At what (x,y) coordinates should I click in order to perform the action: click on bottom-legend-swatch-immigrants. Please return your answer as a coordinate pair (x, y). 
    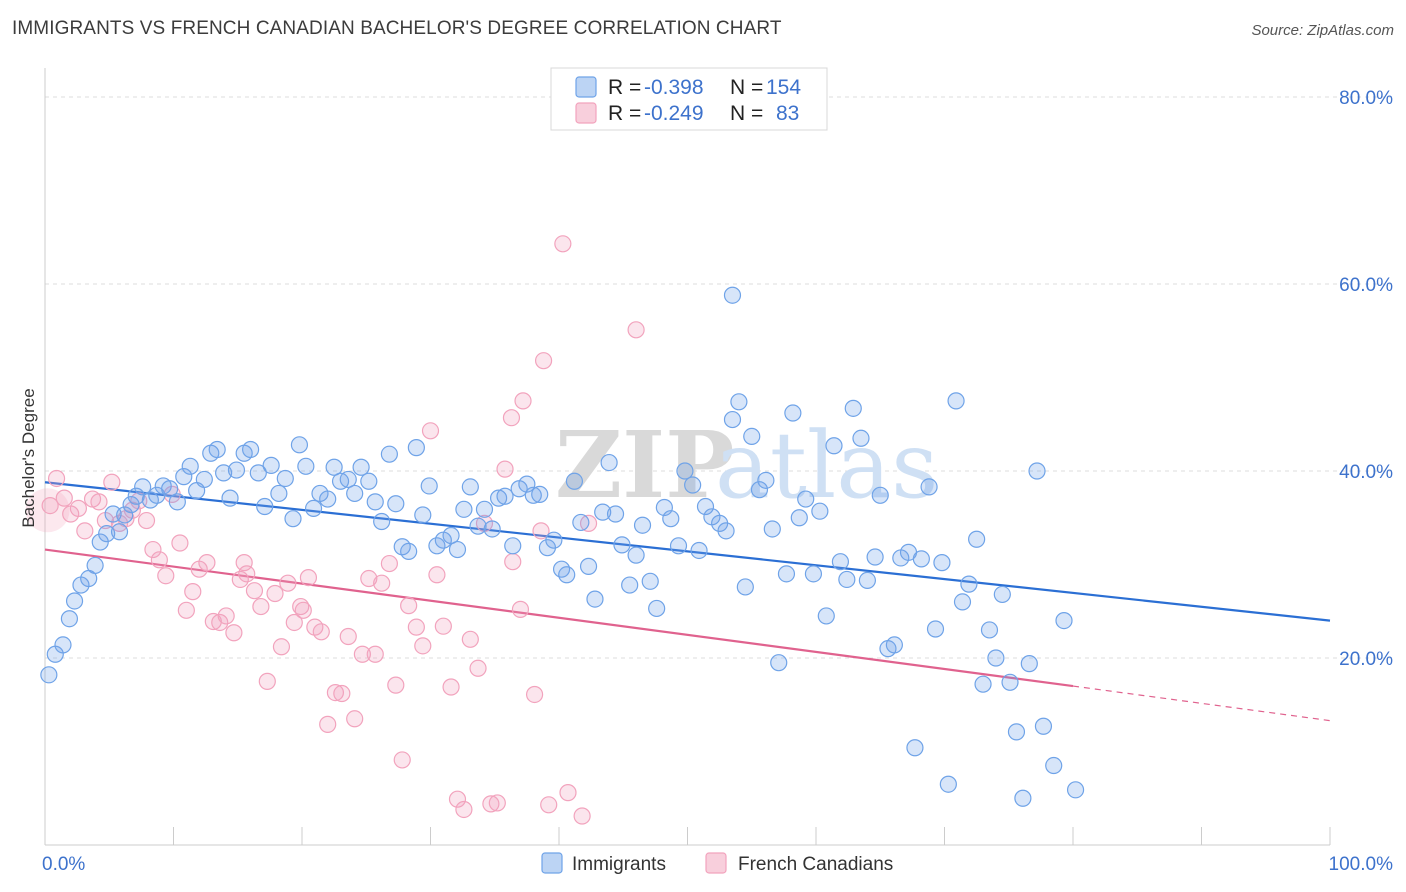
    Looking at the image, I should click on (552, 863).